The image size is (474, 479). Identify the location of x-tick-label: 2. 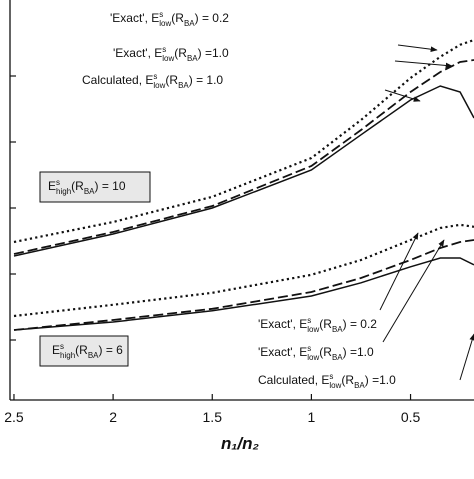
(113, 417).